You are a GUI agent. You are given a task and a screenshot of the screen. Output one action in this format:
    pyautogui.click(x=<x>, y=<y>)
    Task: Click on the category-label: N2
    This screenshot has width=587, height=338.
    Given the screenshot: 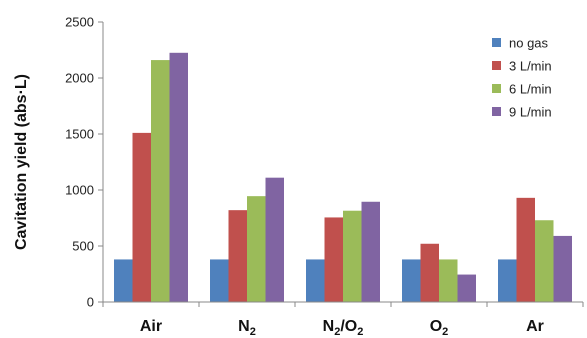 What is the action you would take?
    pyautogui.click(x=247, y=328)
    